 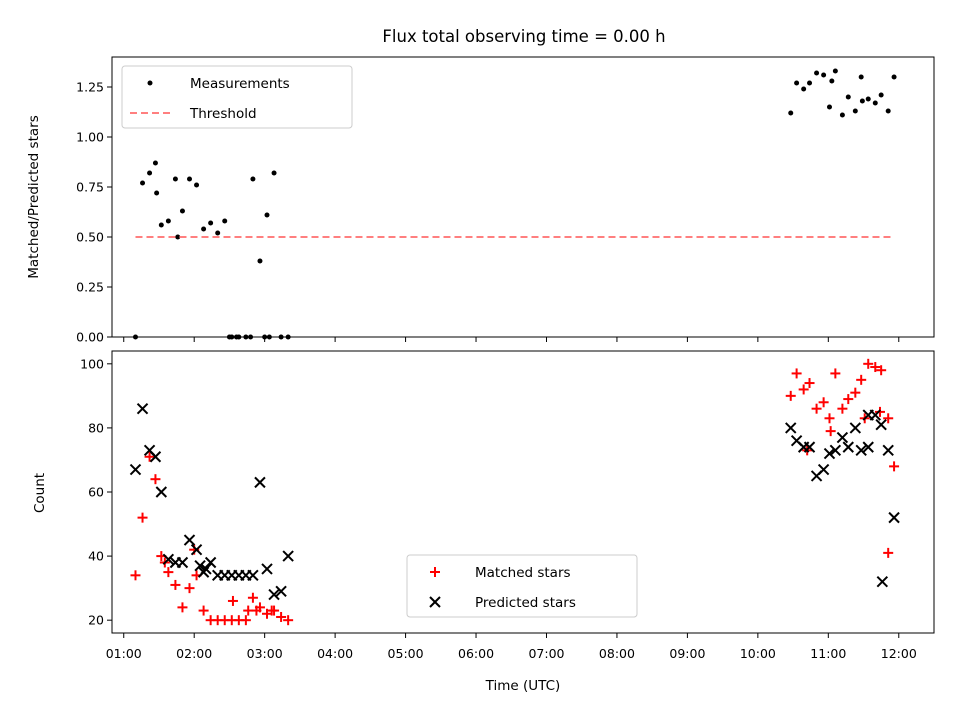 I want to click on y-tick-label: 0.25, so click(x=90, y=287).